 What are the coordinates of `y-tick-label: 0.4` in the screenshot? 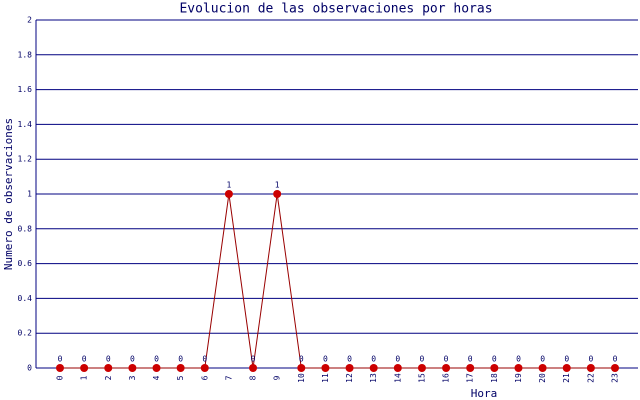 It's located at (25, 298).